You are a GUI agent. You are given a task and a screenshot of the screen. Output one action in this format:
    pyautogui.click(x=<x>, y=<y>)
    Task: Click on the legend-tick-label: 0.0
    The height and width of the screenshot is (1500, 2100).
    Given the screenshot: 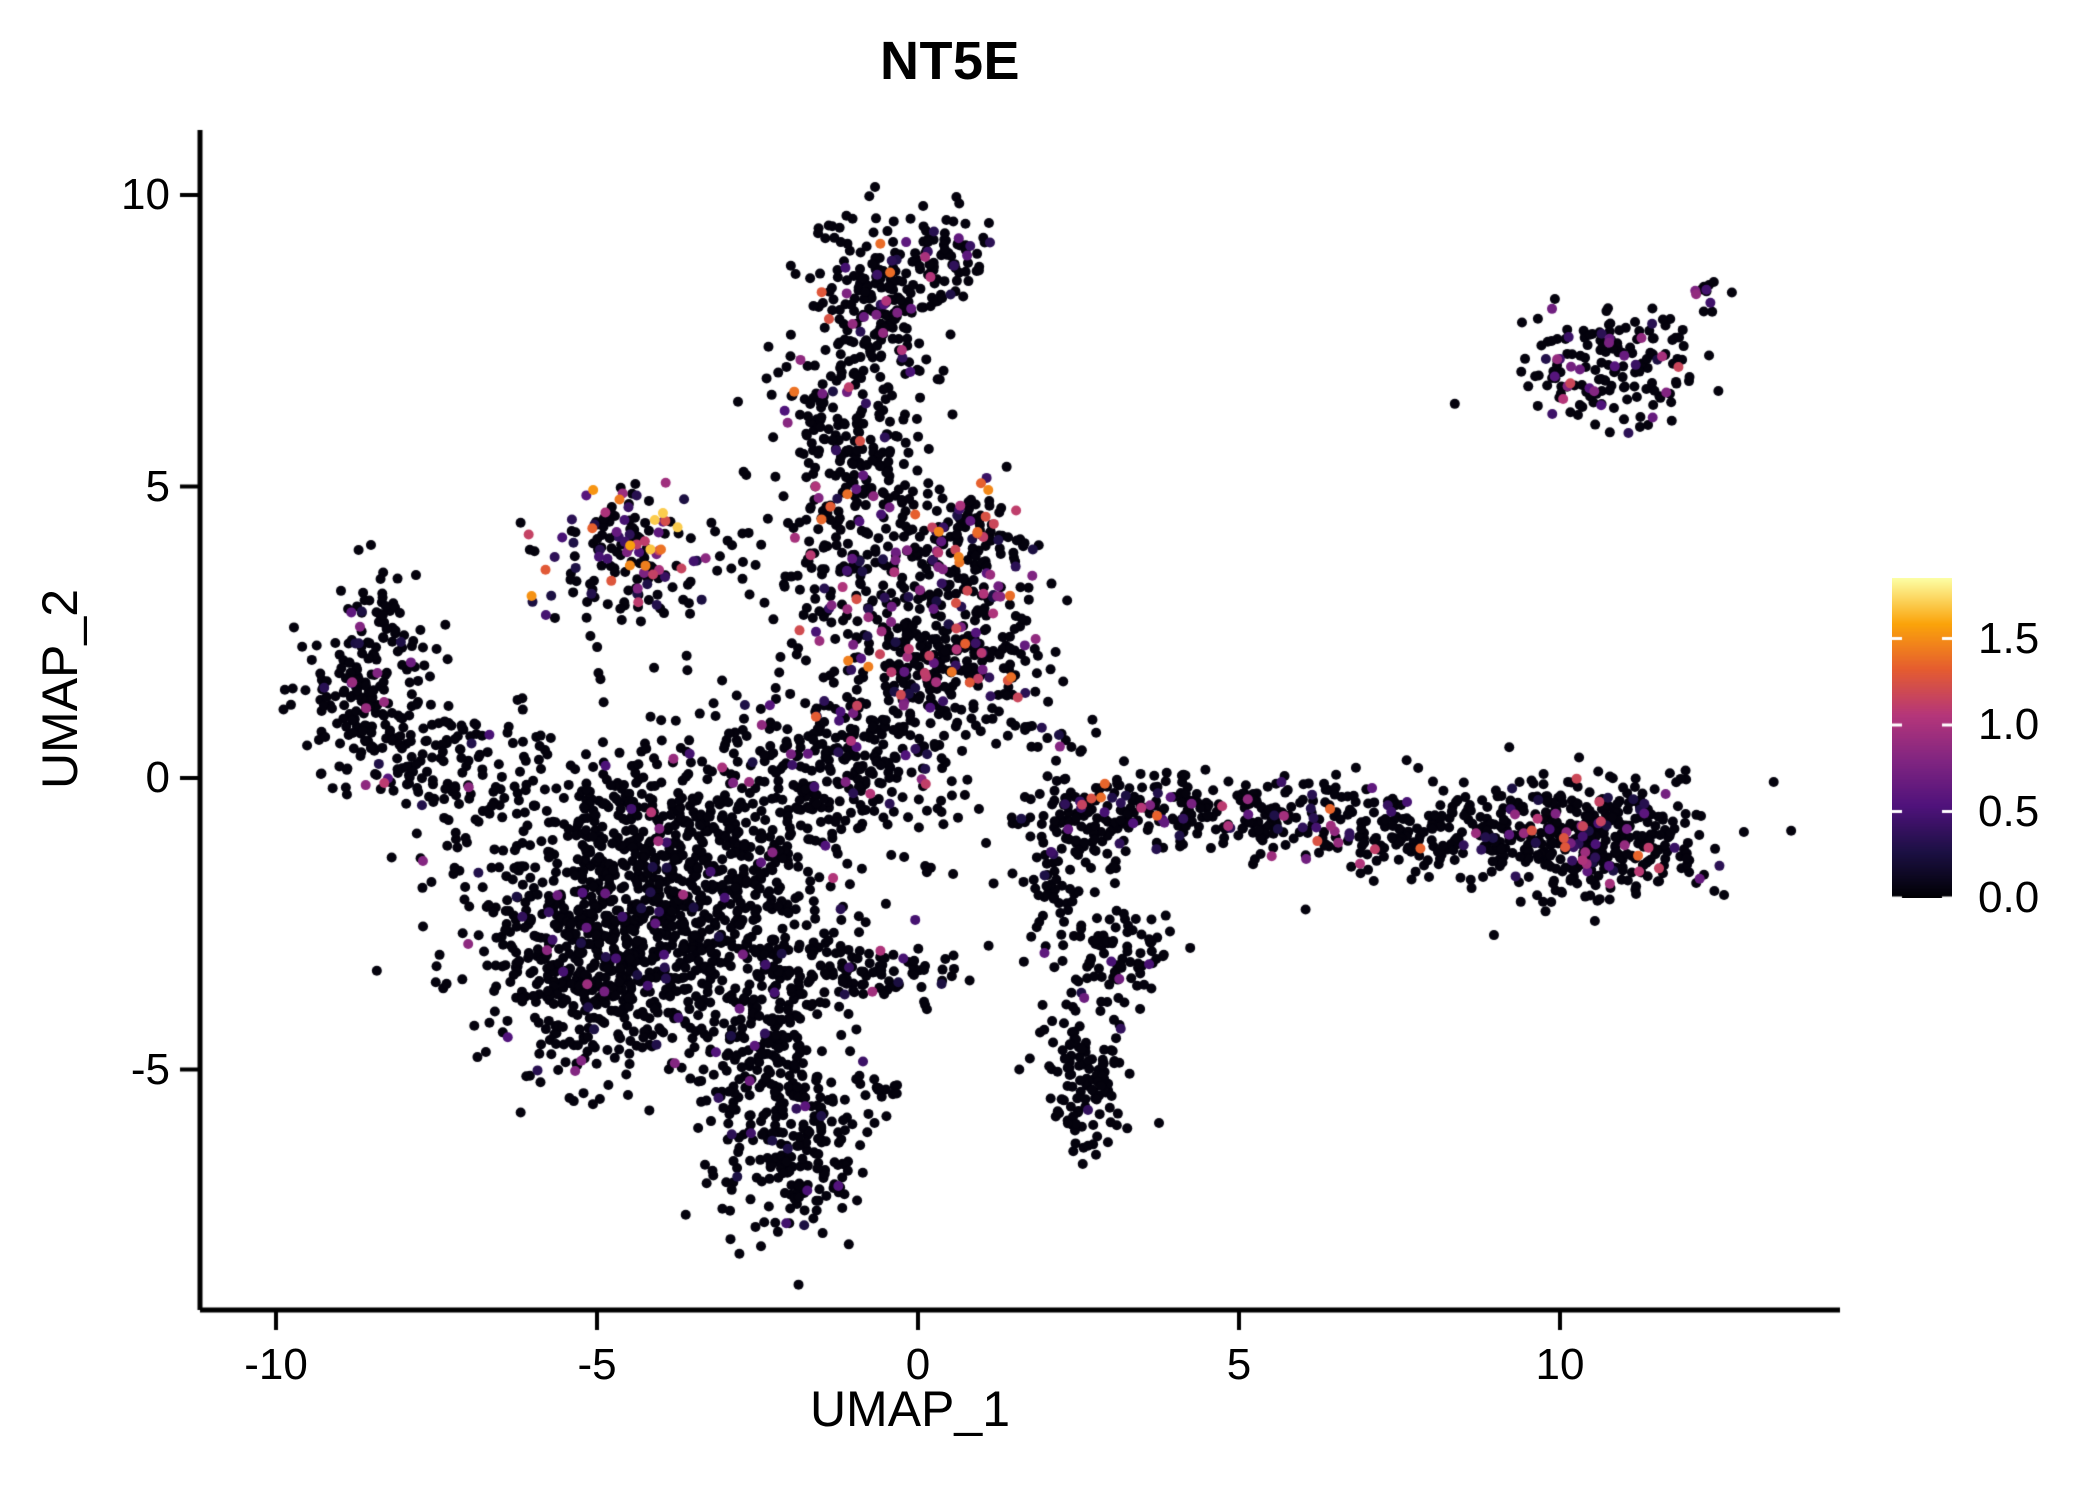 What is the action you would take?
    pyautogui.click(x=2009, y=897)
    